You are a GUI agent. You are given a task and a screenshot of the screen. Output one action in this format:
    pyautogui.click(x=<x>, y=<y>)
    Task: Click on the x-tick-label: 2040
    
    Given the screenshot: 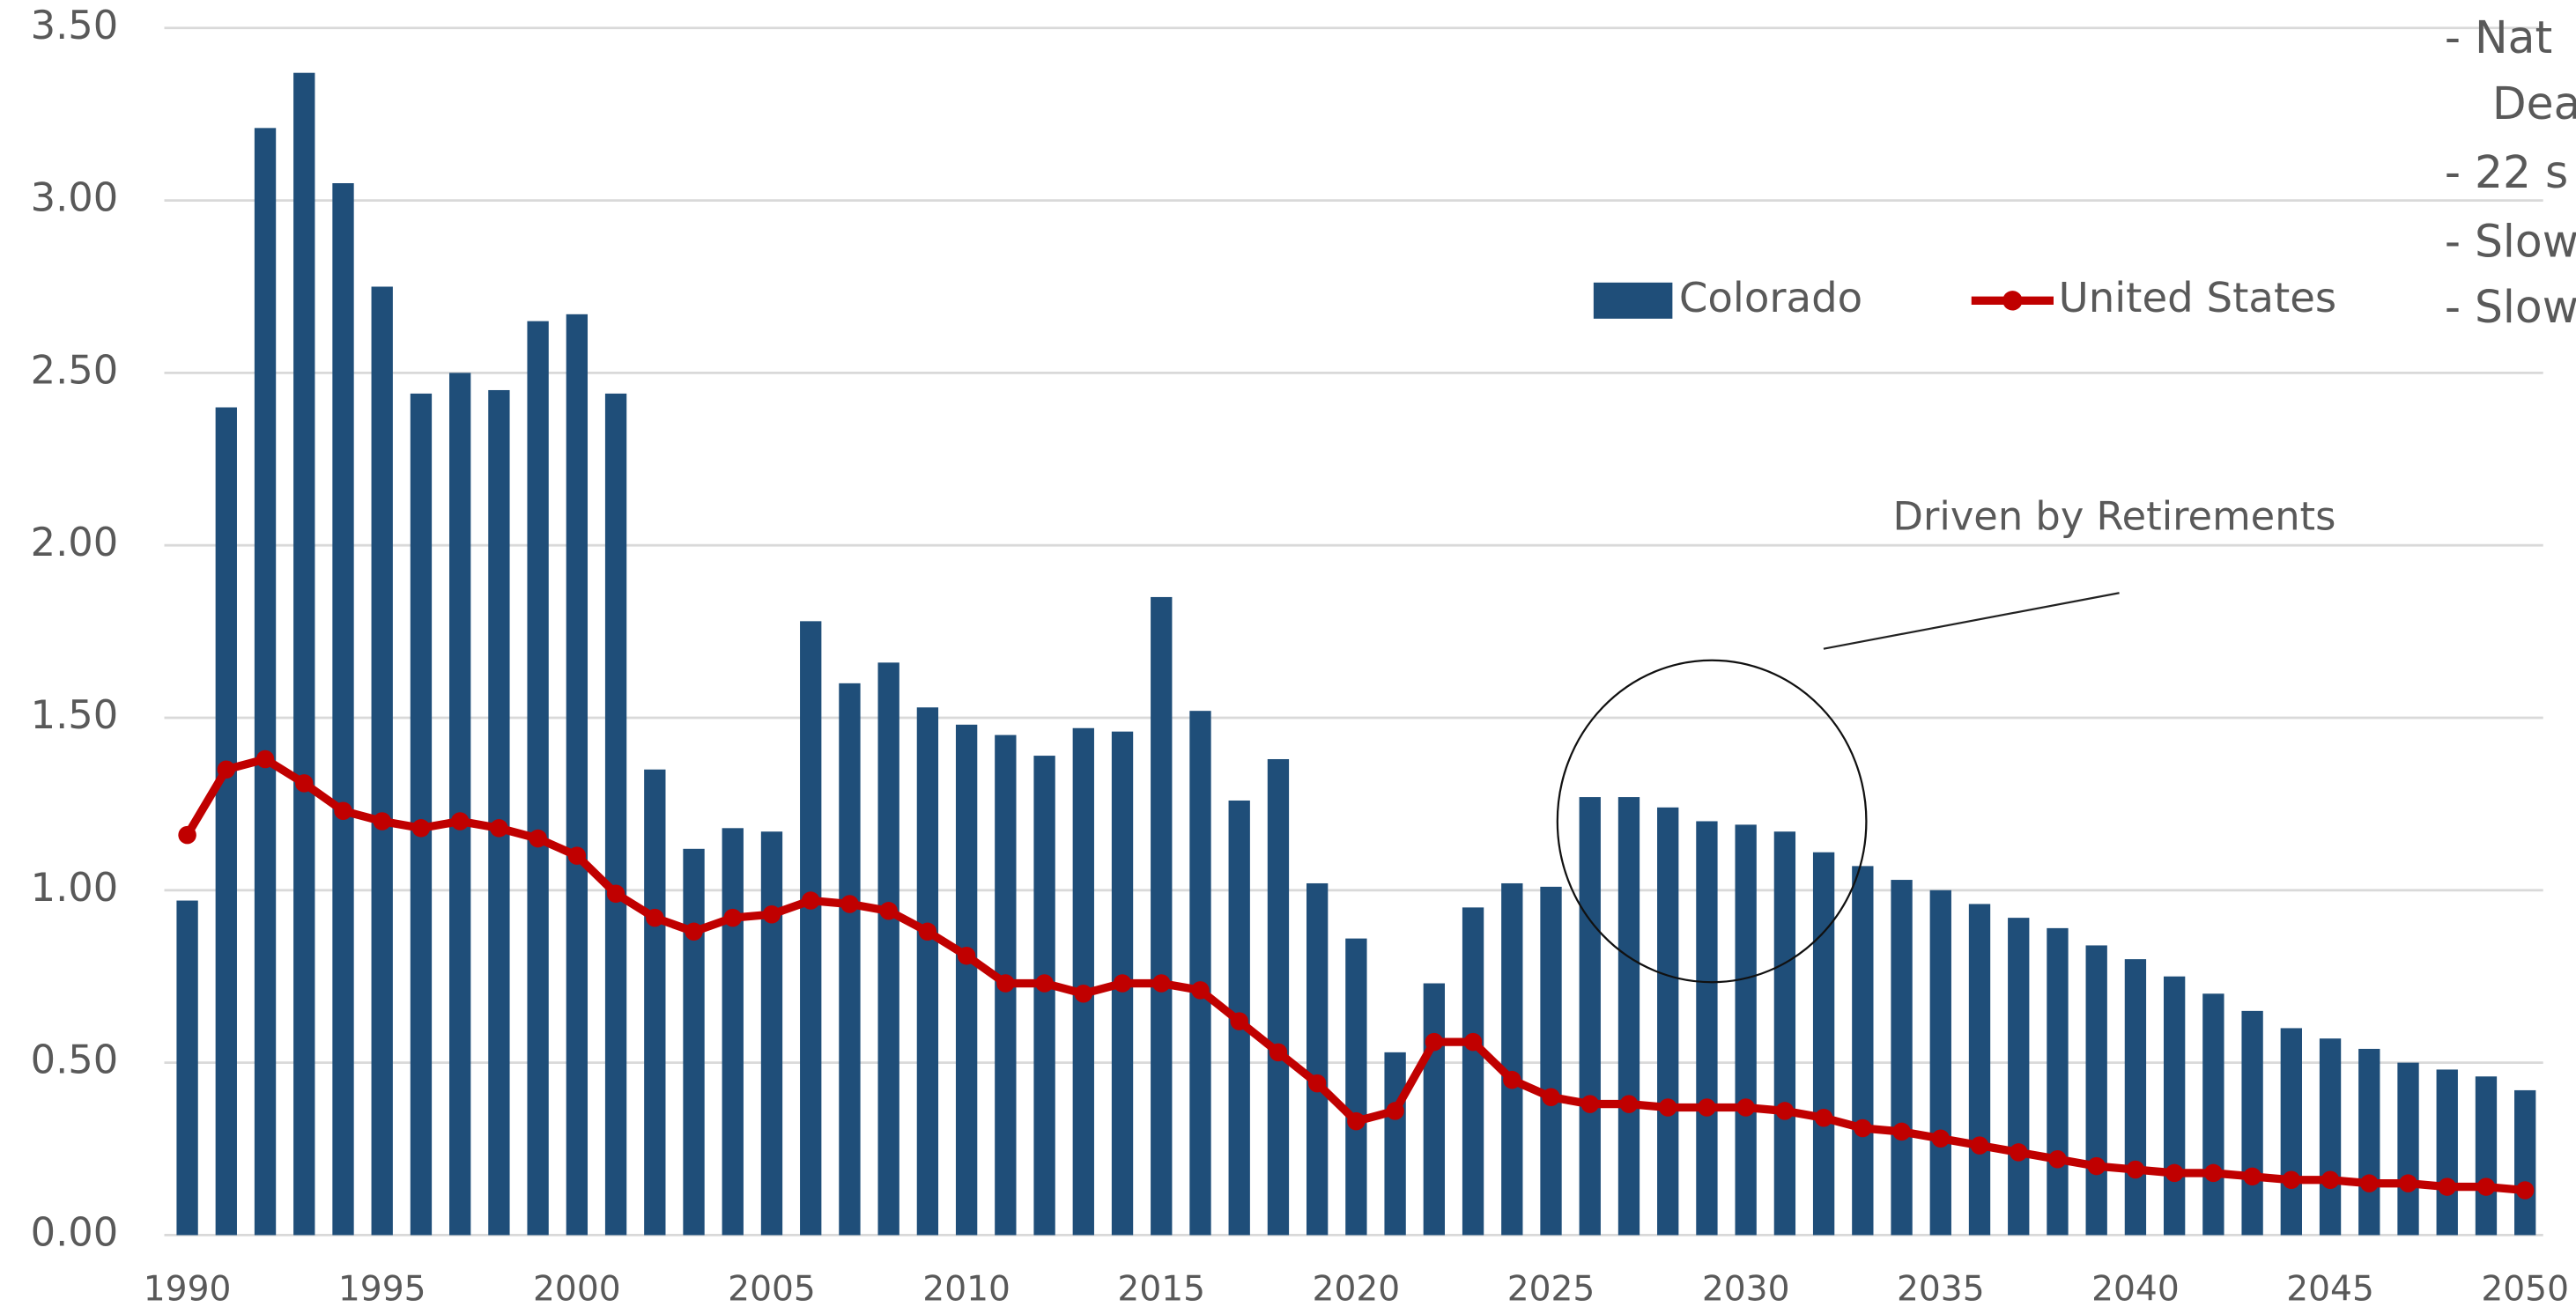 What is the action you would take?
    pyautogui.click(x=2135, y=1289)
    